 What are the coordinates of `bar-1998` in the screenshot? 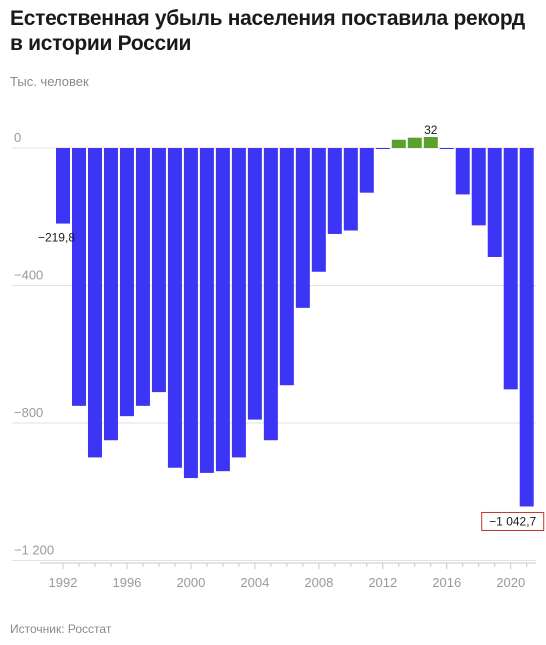 It's located at (158, 270).